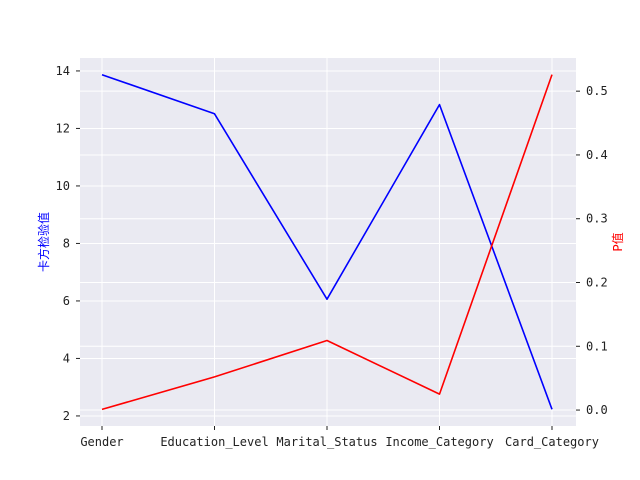 The height and width of the screenshot is (480, 640). I want to click on right-axis-label: P值, so click(617, 241).